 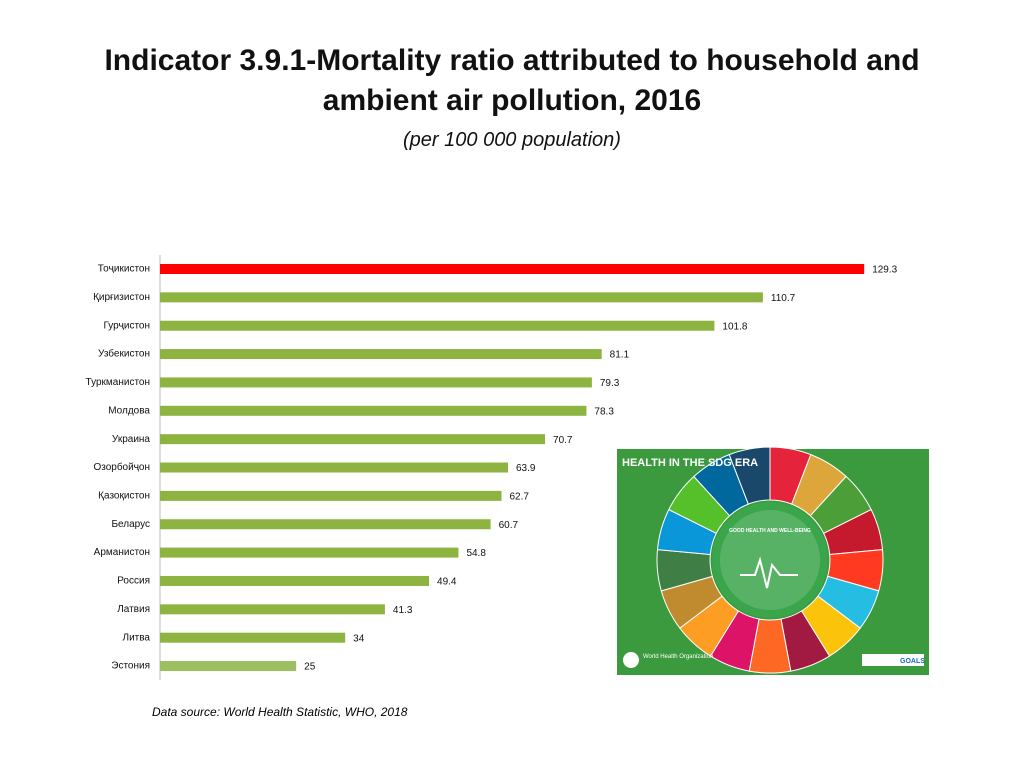 I want to click on y-tick-label: Туркманистон, so click(x=118, y=382).